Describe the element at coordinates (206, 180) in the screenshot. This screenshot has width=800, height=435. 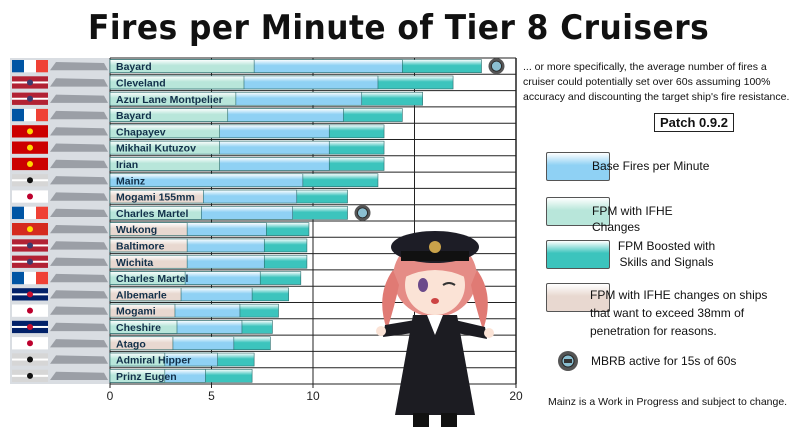
I see `bar-base` at that location.